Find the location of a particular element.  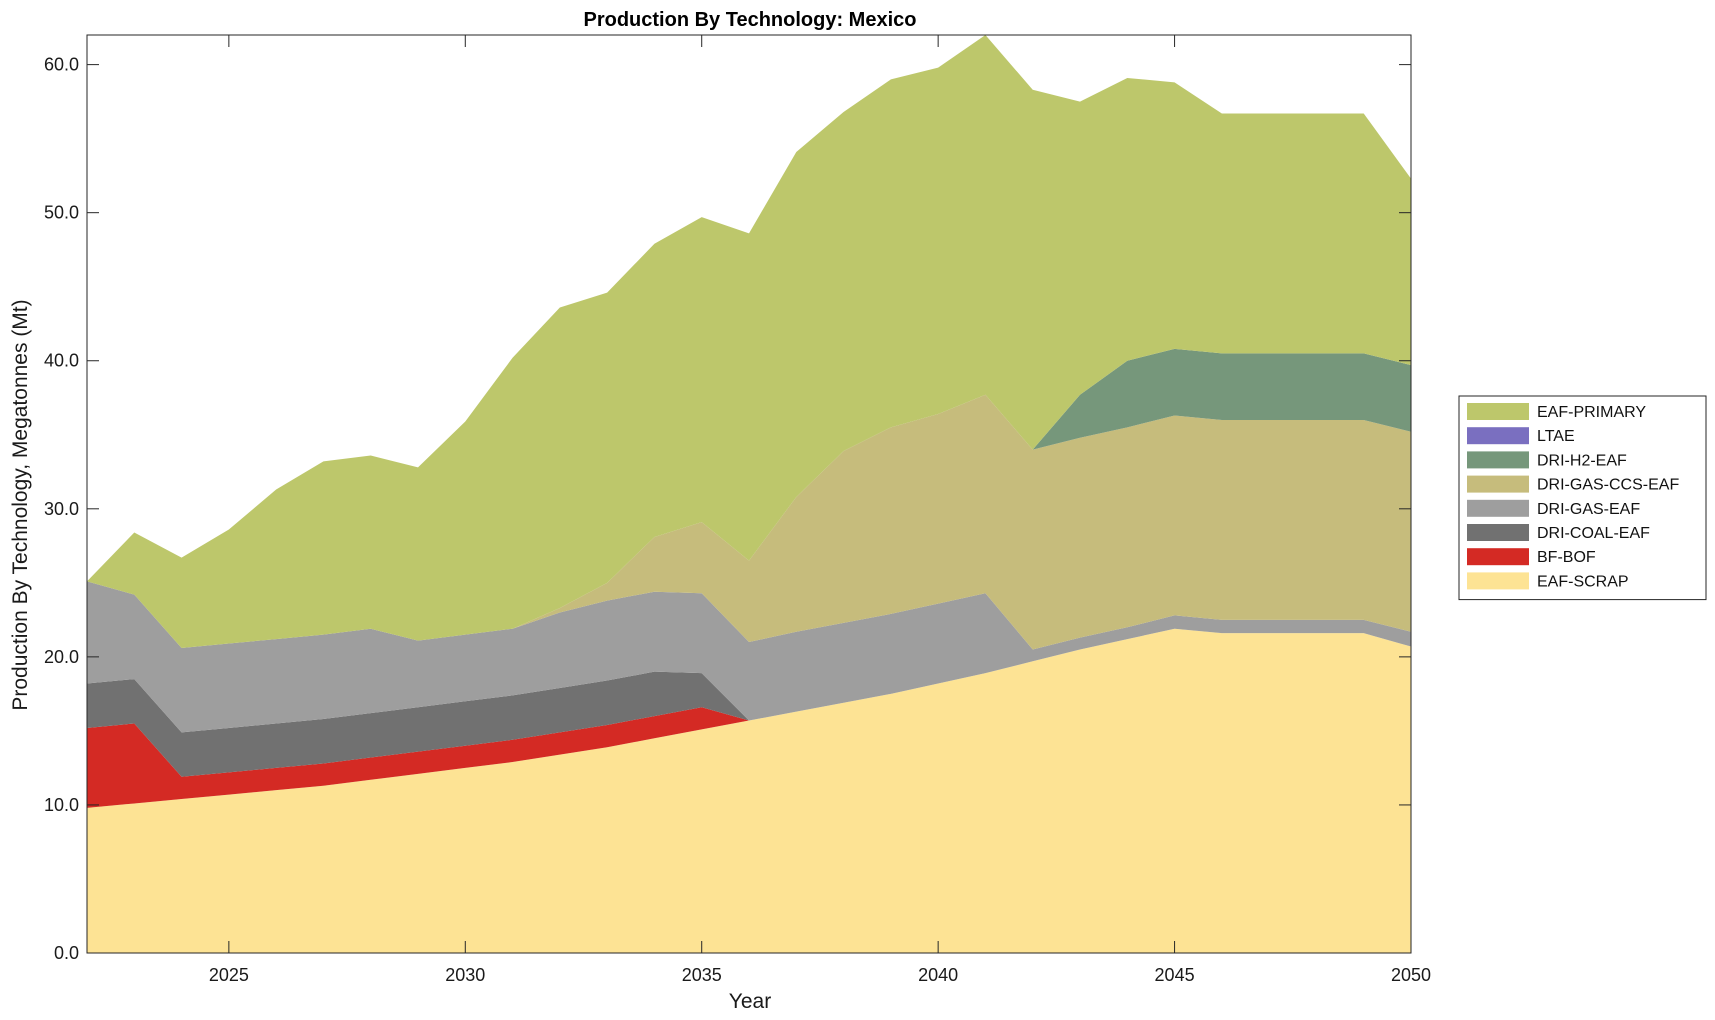

chart-title: Production By Technology: Mexico is located at coordinates (750, 20).